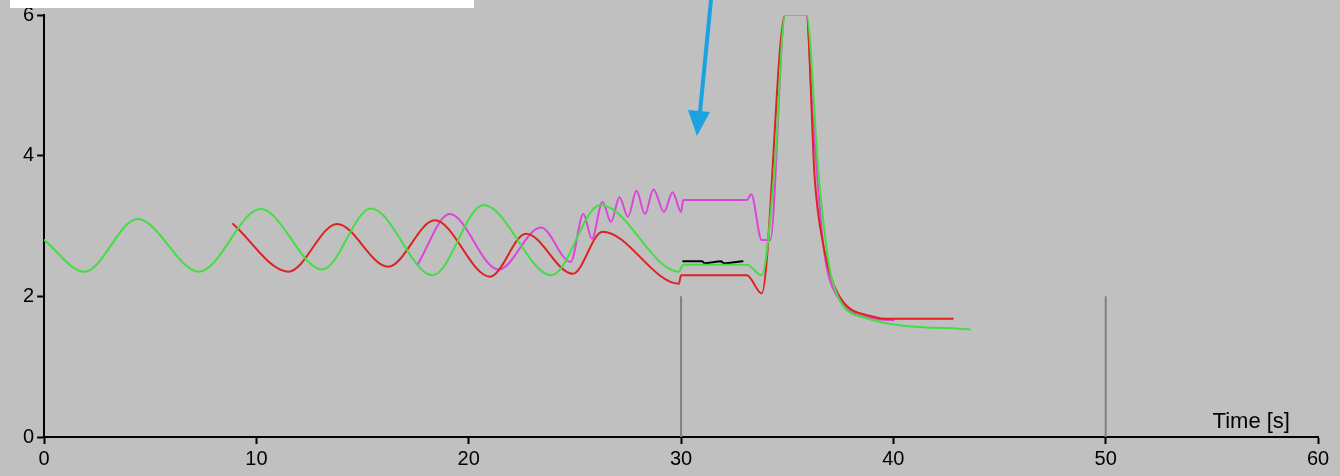  What do you see at coordinates (256, 457) in the screenshot?
I see `x-tick-label: 10` at bounding box center [256, 457].